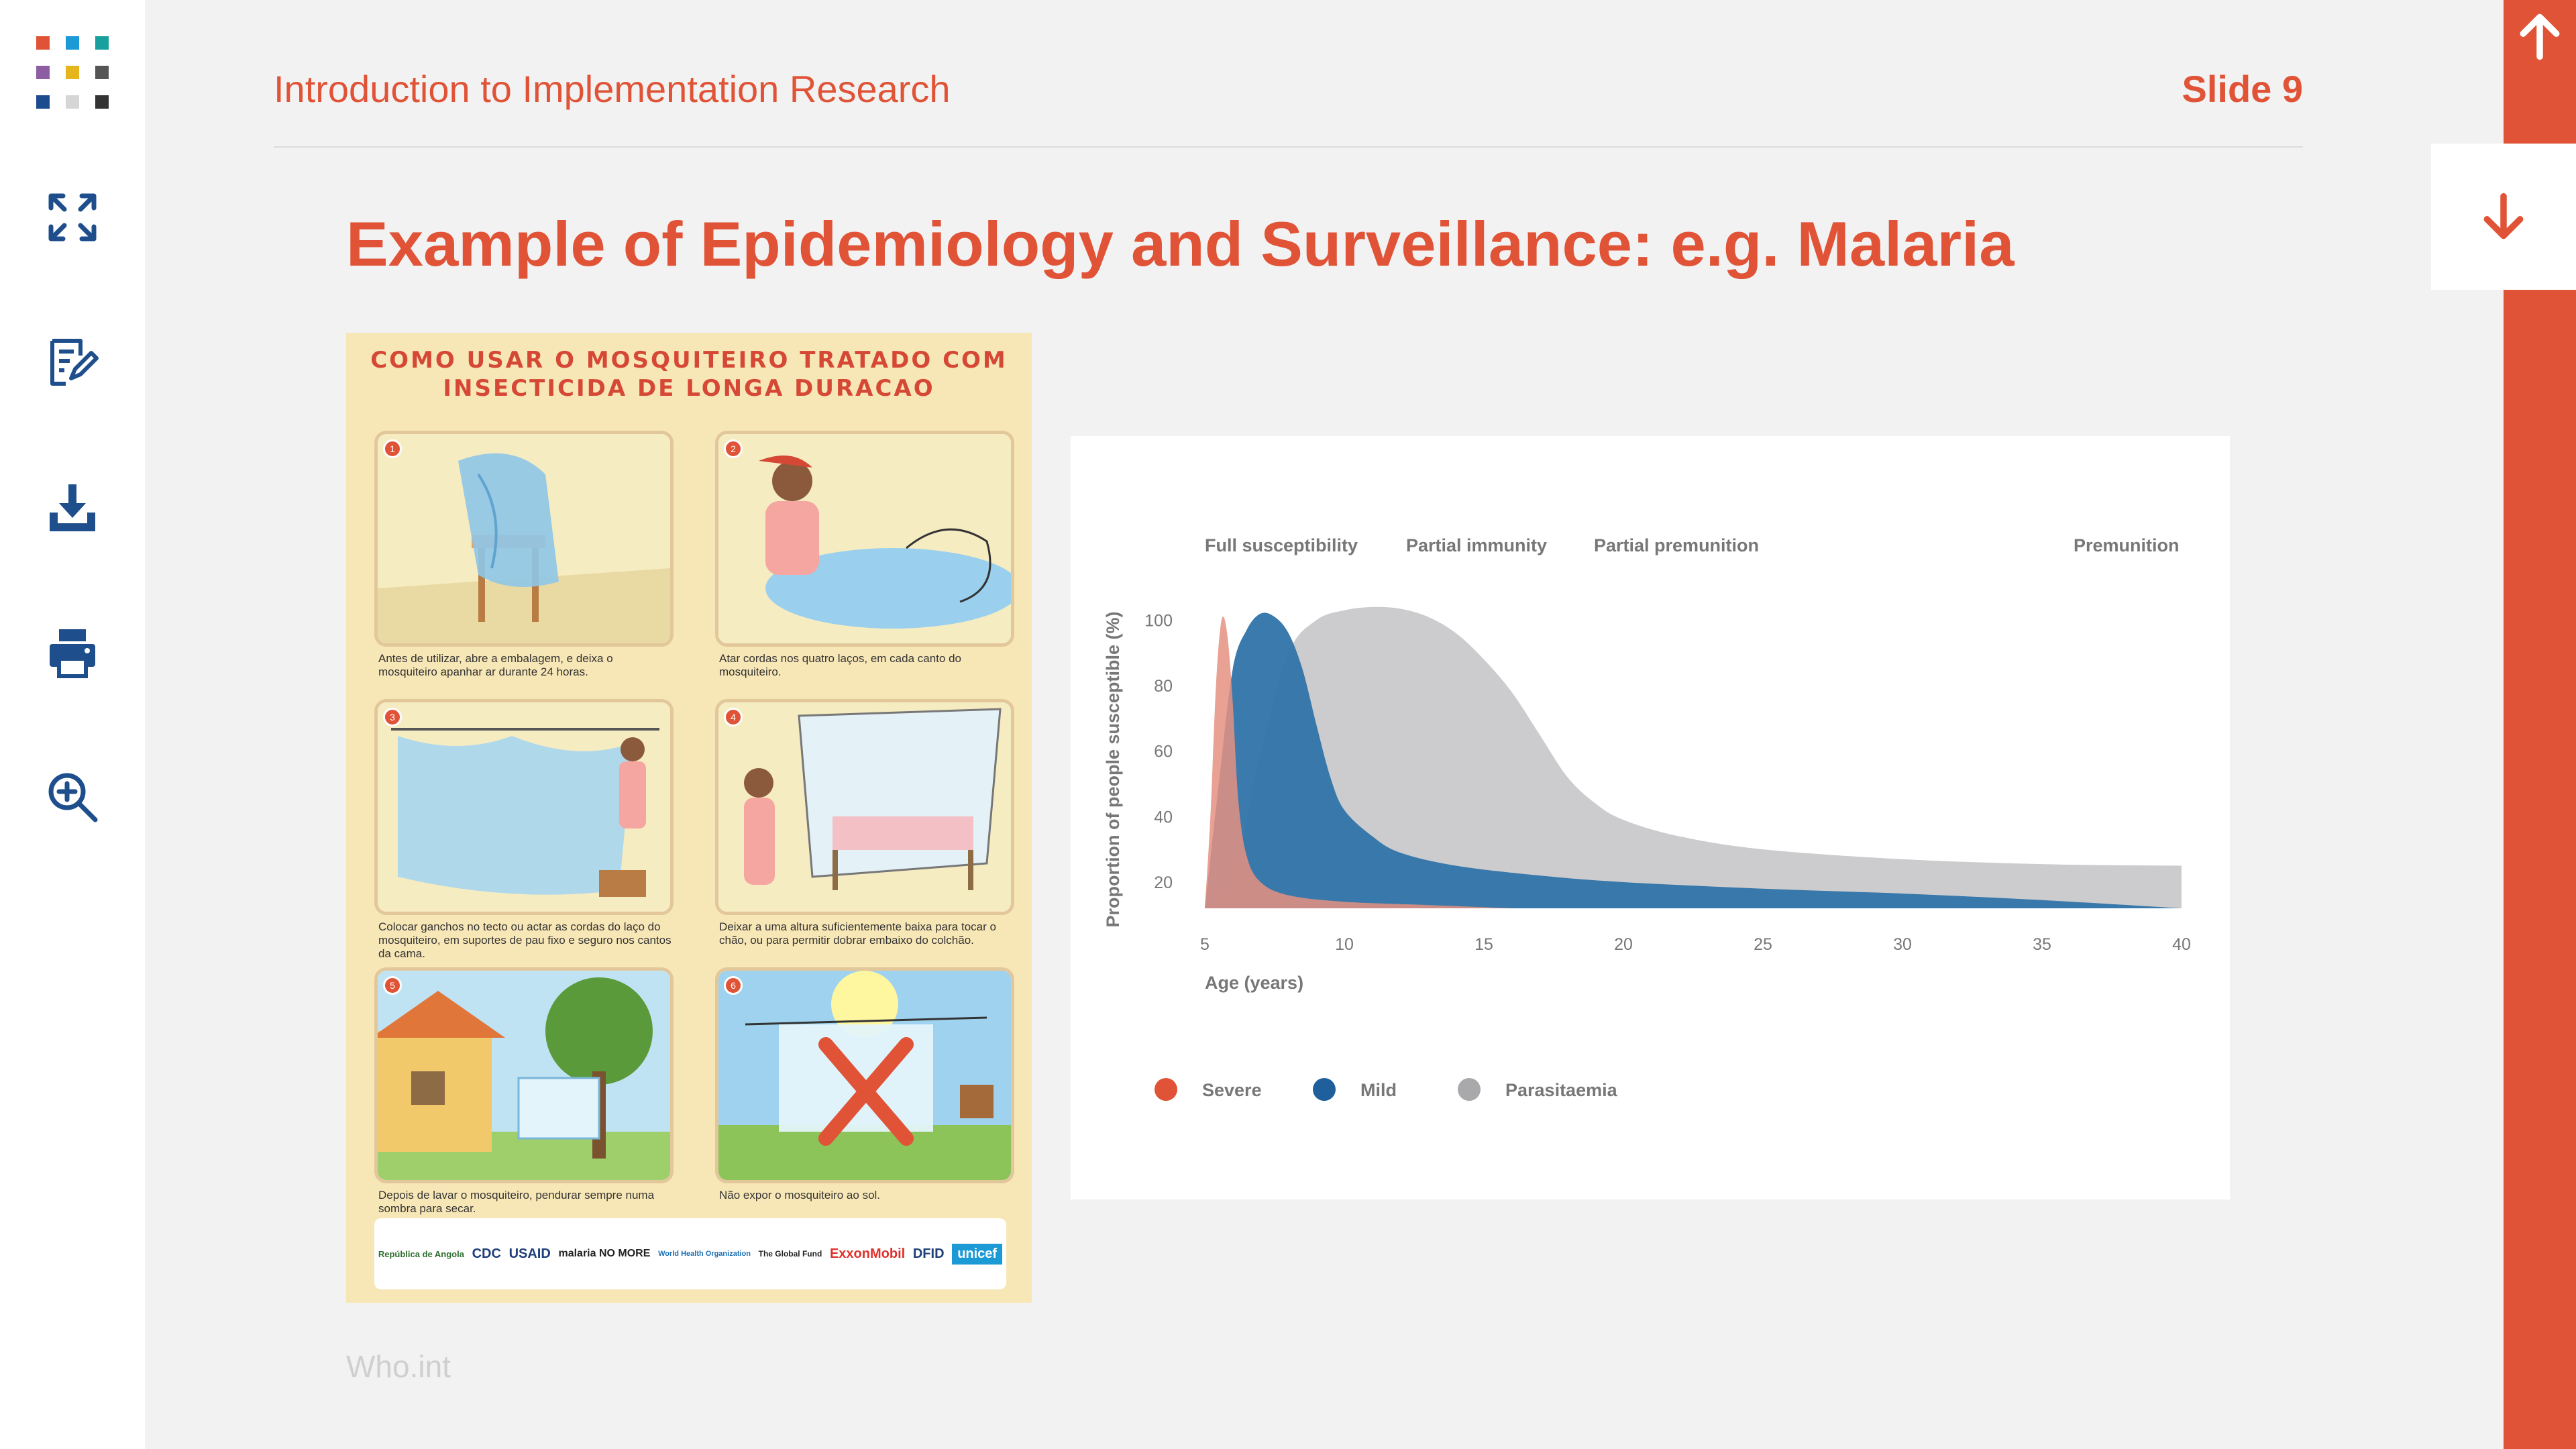  What do you see at coordinates (1205, 944) in the screenshot?
I see `x-tick-label: 5` at bounding box center [1205, 944].